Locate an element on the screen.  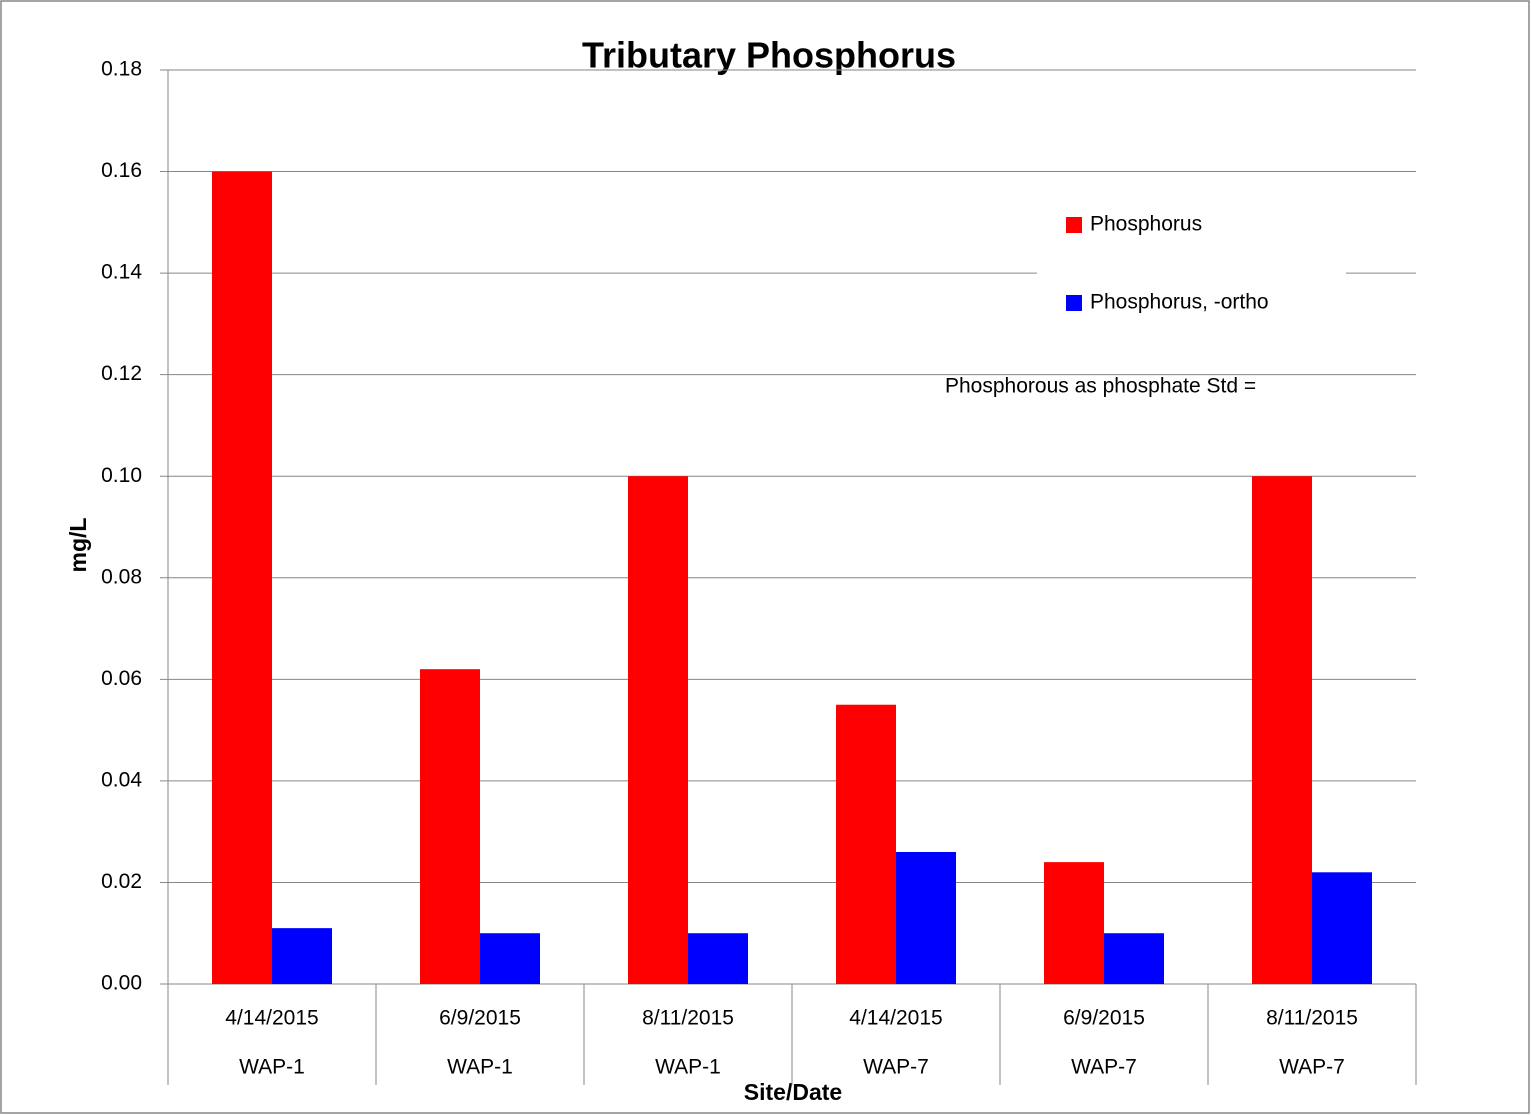
y-tick-label: 0.02 is located at coordinates (121, 881).